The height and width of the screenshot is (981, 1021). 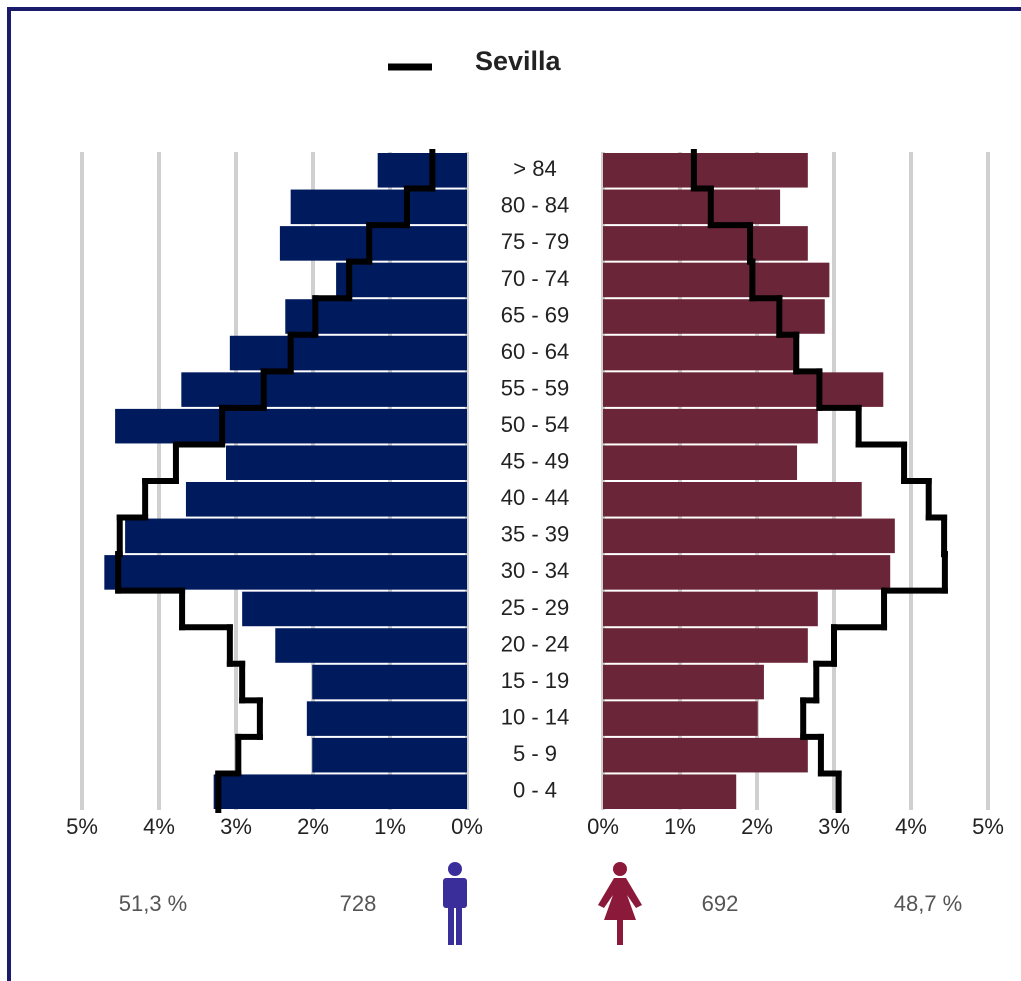 What do you see at coordinates (535, 461) in the screenshot?
I see `age-label: 45 - 49` at bounding box center [535, 461].